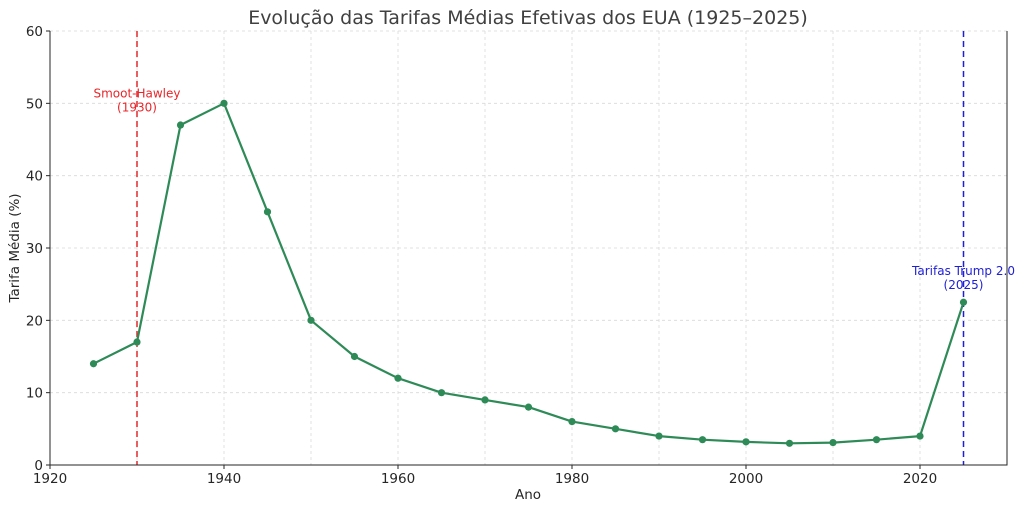 This screenshot has height=511, width=1024. What do you see at coordinates (963, 271) in the screenshot?
I see `annotation-label-1-line1: Tarifas Trump 2.0` at bounding box center [963, 271].